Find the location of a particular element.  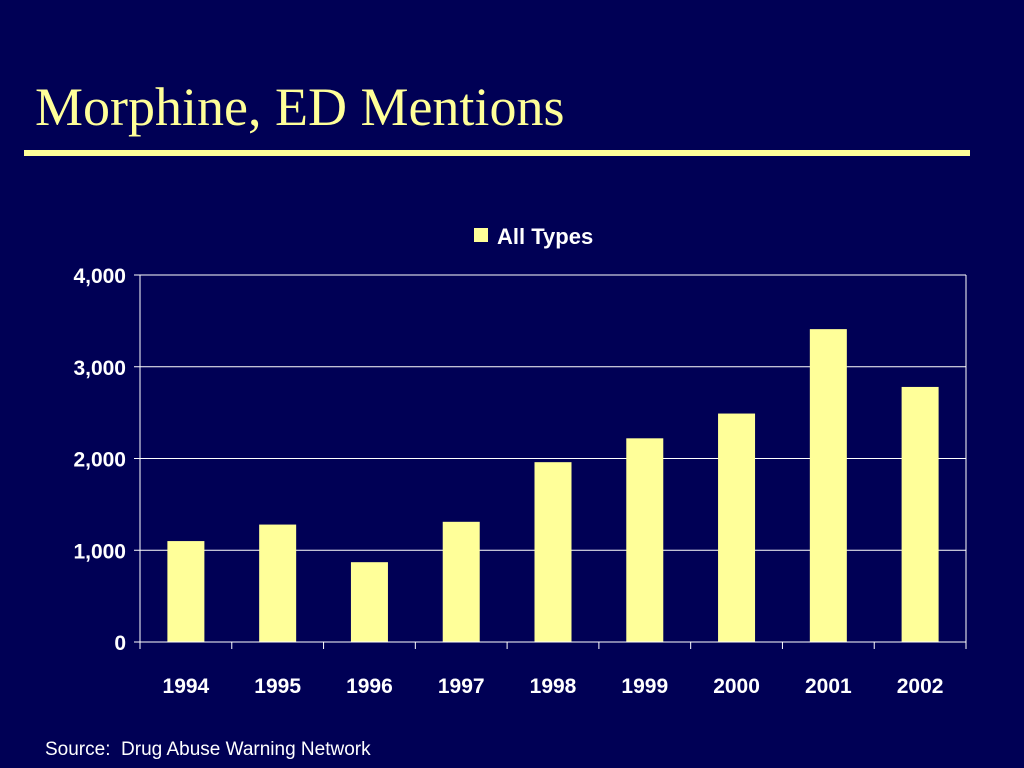

legend-label: All Types is located at coordinates (545, 236).